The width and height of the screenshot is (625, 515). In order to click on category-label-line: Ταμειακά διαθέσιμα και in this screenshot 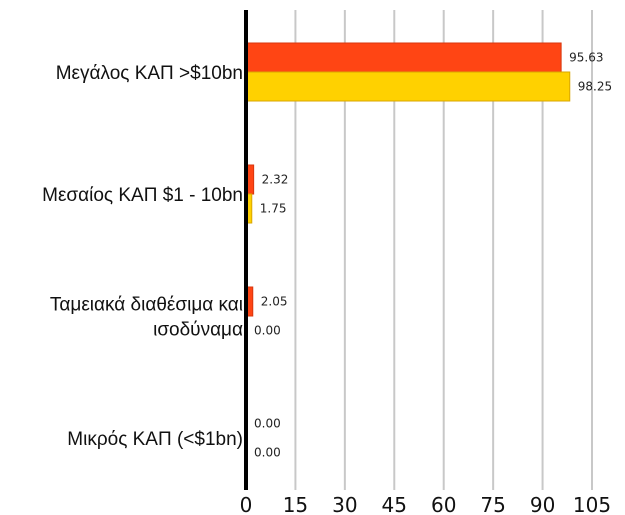, I will do `click(146, 305)`.